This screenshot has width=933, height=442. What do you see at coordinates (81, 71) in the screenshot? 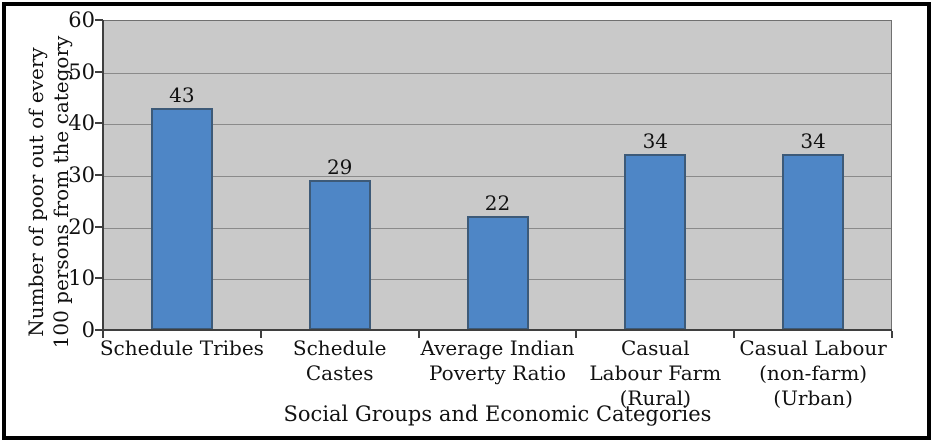
I see `y-tick-label-50: 50` at bounding box center [81, 71].